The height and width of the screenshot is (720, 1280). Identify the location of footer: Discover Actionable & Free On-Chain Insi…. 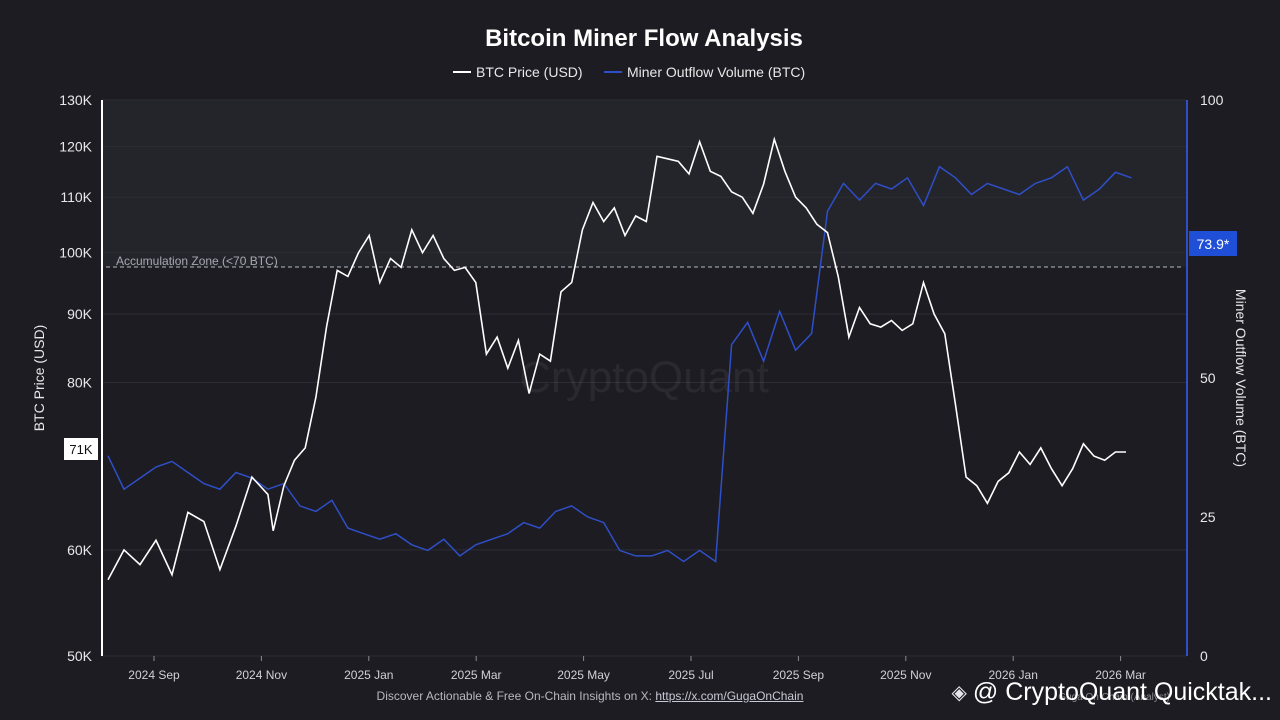
(590, 696).